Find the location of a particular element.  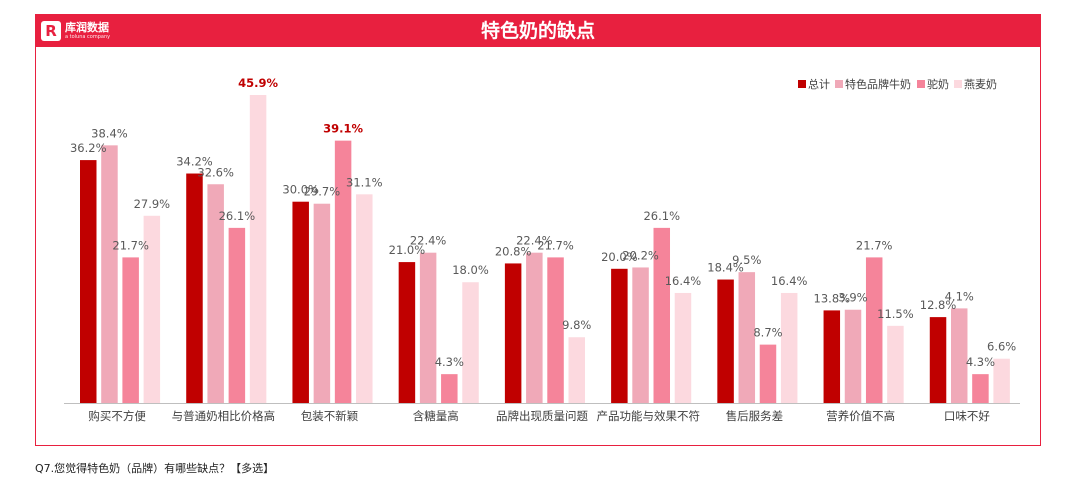

legend-label-3: 驼奶 is located at coordinates (938, 84).